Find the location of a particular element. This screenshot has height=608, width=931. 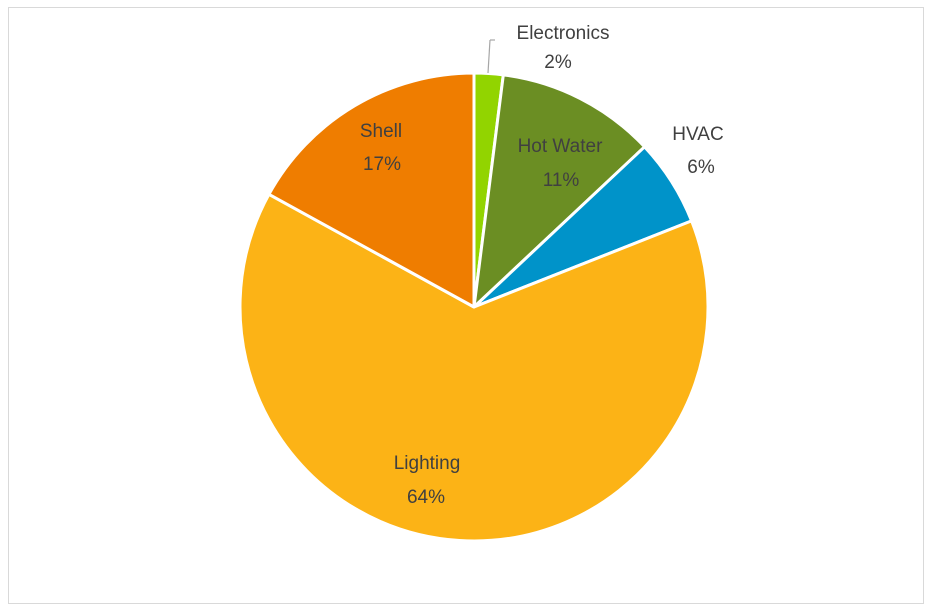

label-hot-water-percent: 11% is located at coordinates (561, 180).